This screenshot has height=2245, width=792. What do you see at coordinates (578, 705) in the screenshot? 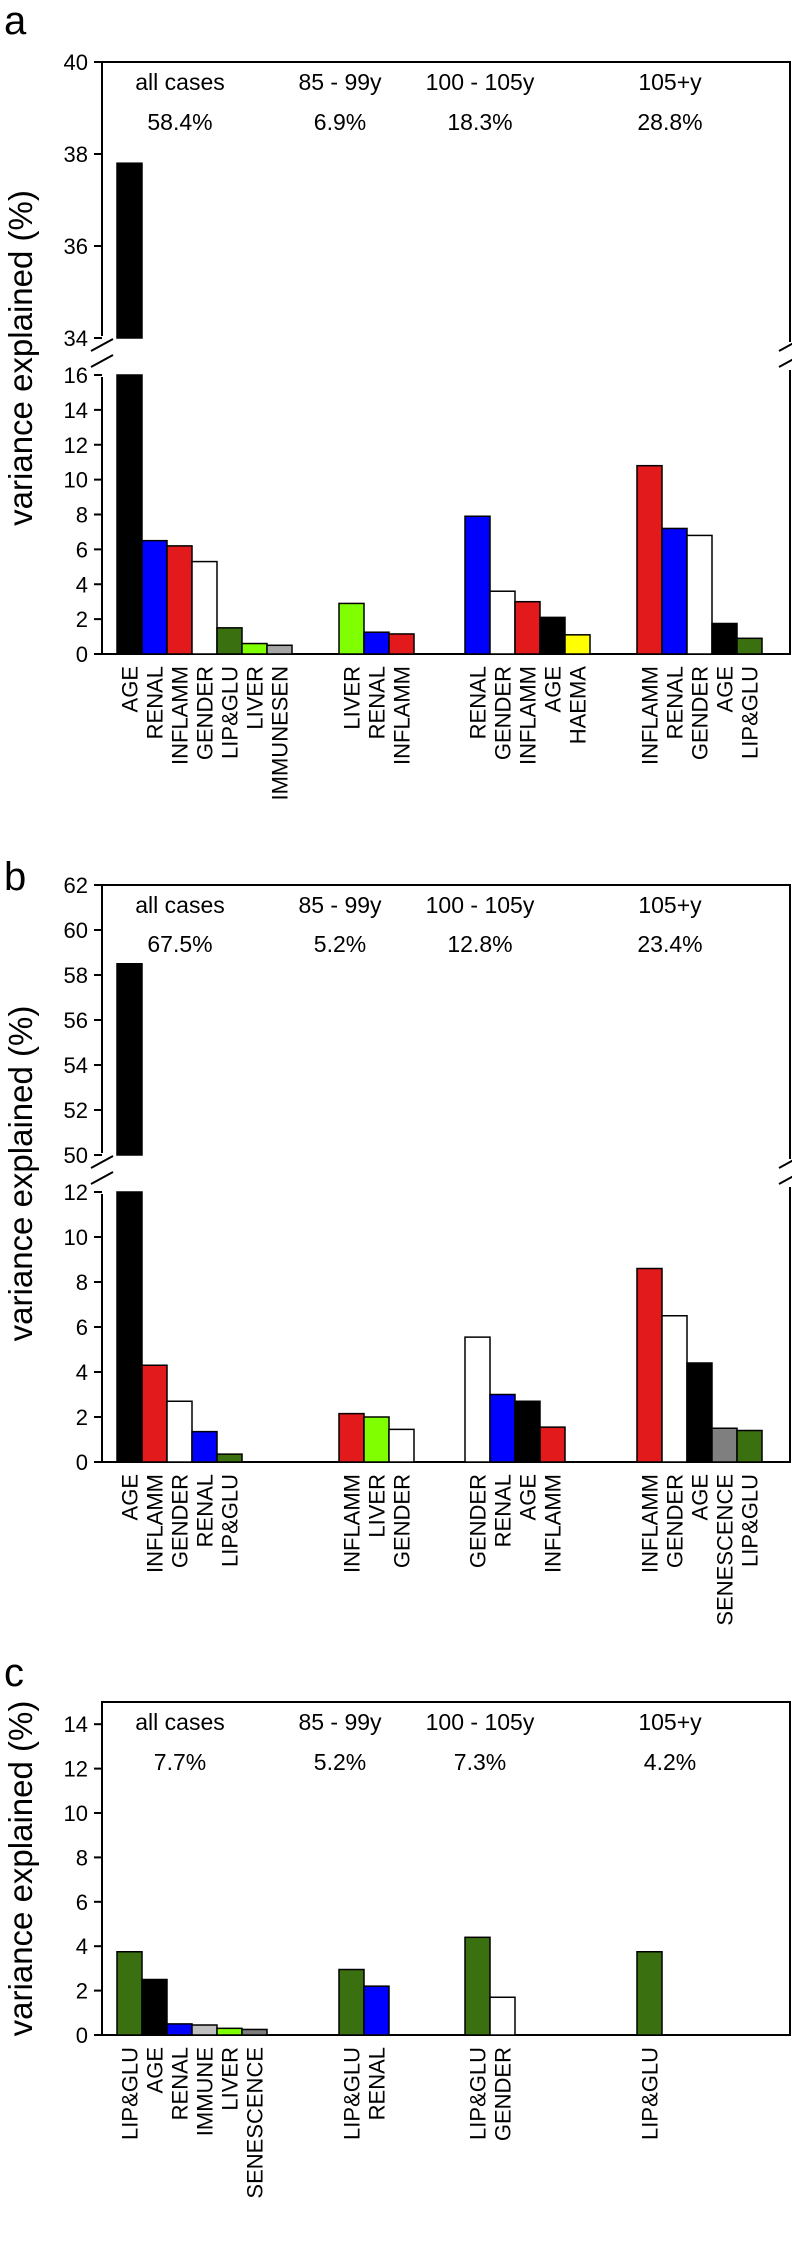
I see `category-label: HAEMA` at bounding box center [578, 705].